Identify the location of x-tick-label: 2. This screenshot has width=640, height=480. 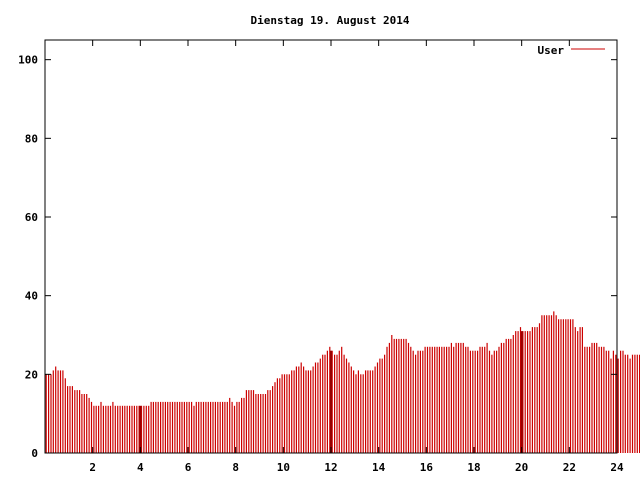
(92, 467).